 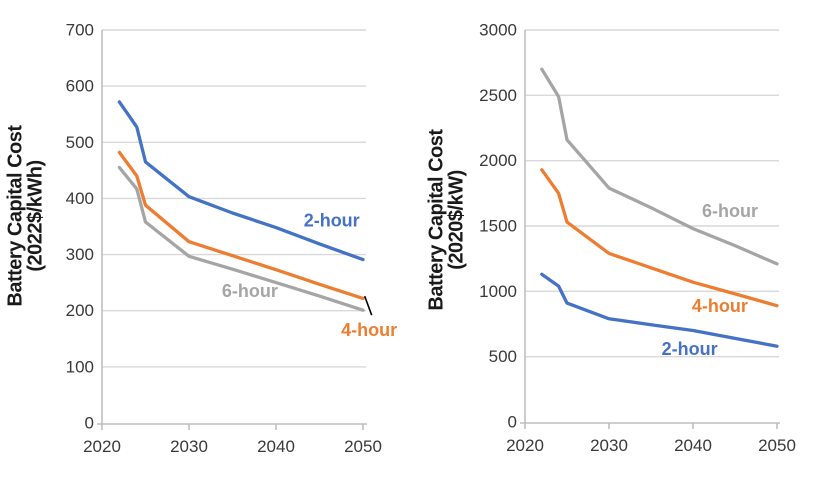 I want to click on y-tick-label-1000: 1000, so click(x=498, y=291).